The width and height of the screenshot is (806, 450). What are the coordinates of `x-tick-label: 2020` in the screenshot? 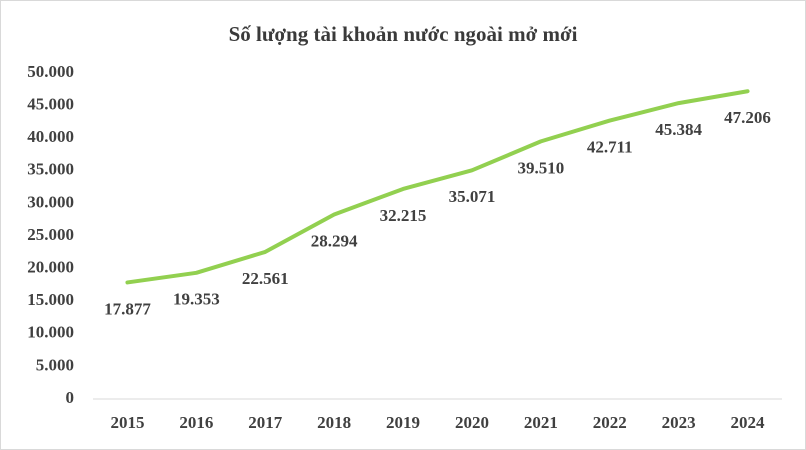 It's located at (472, 422).